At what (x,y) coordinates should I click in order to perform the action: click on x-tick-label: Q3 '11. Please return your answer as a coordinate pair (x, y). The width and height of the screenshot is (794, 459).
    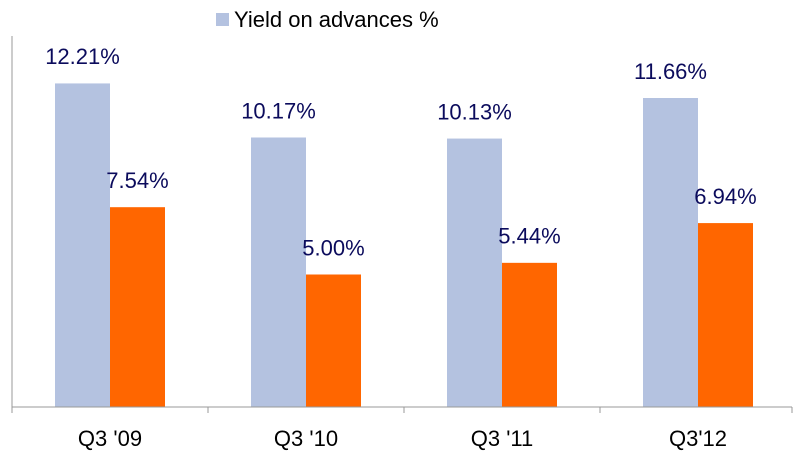
    Looking at the image, I should click on (502, 438).